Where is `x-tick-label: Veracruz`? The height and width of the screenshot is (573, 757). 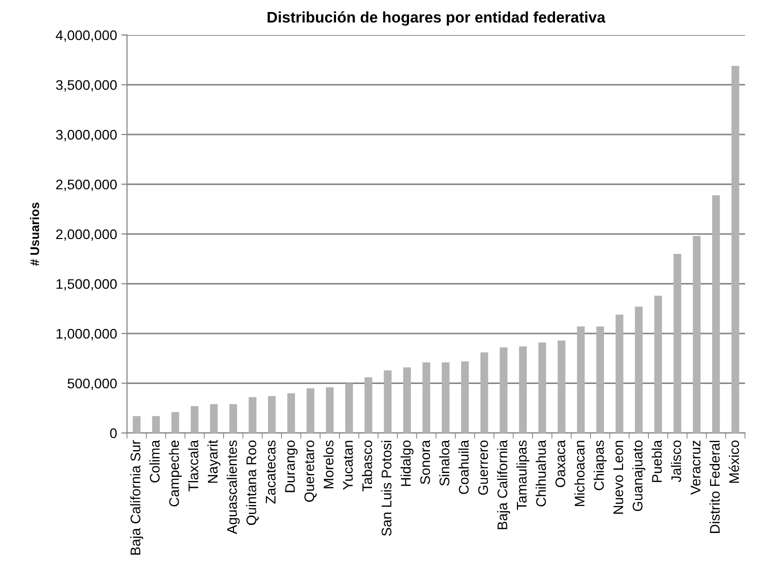
x-tick-label: Veracruz is located at coordinates (695, 467).